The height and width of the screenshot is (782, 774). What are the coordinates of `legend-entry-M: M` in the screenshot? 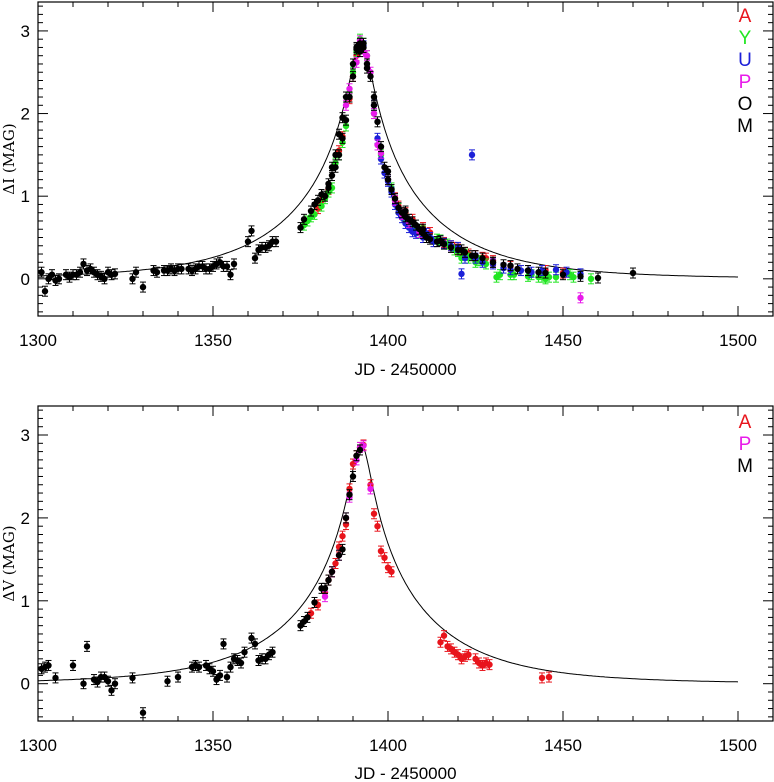 It's located at (745, 466).